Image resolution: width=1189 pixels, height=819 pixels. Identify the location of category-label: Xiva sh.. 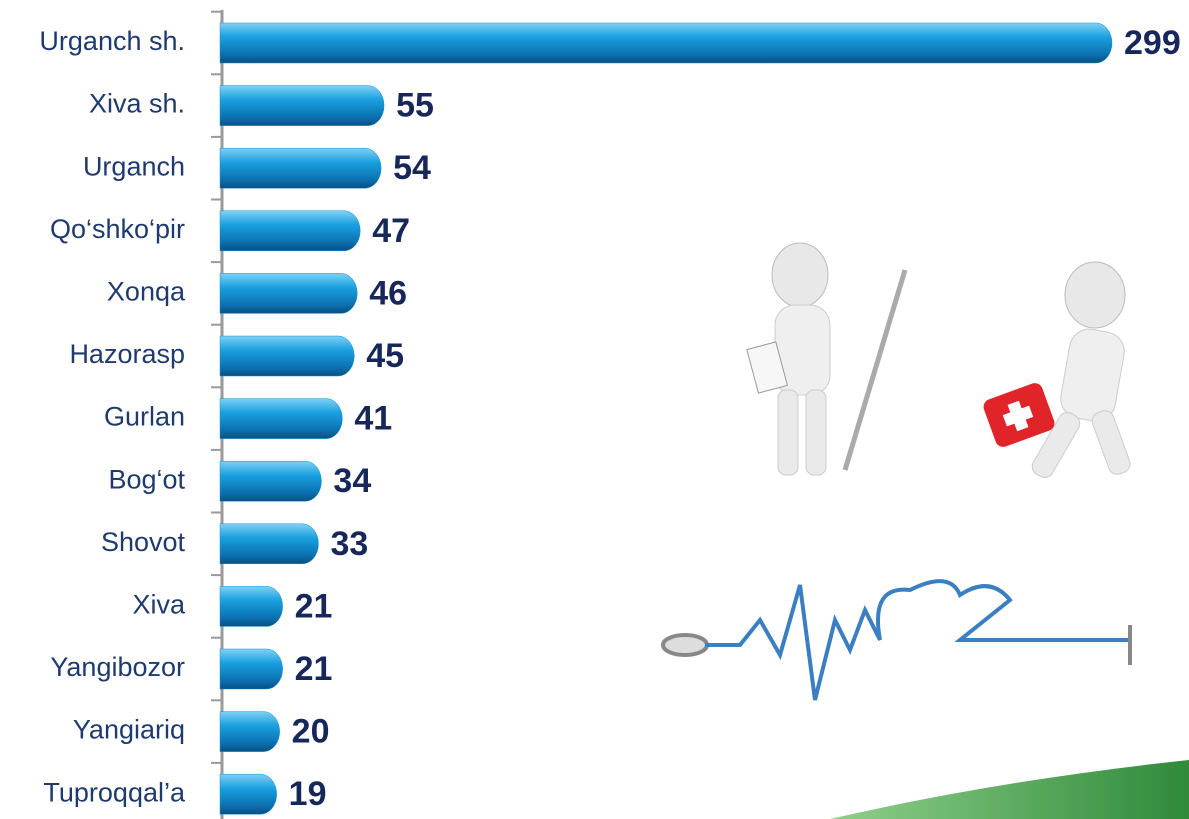
(137, 104).